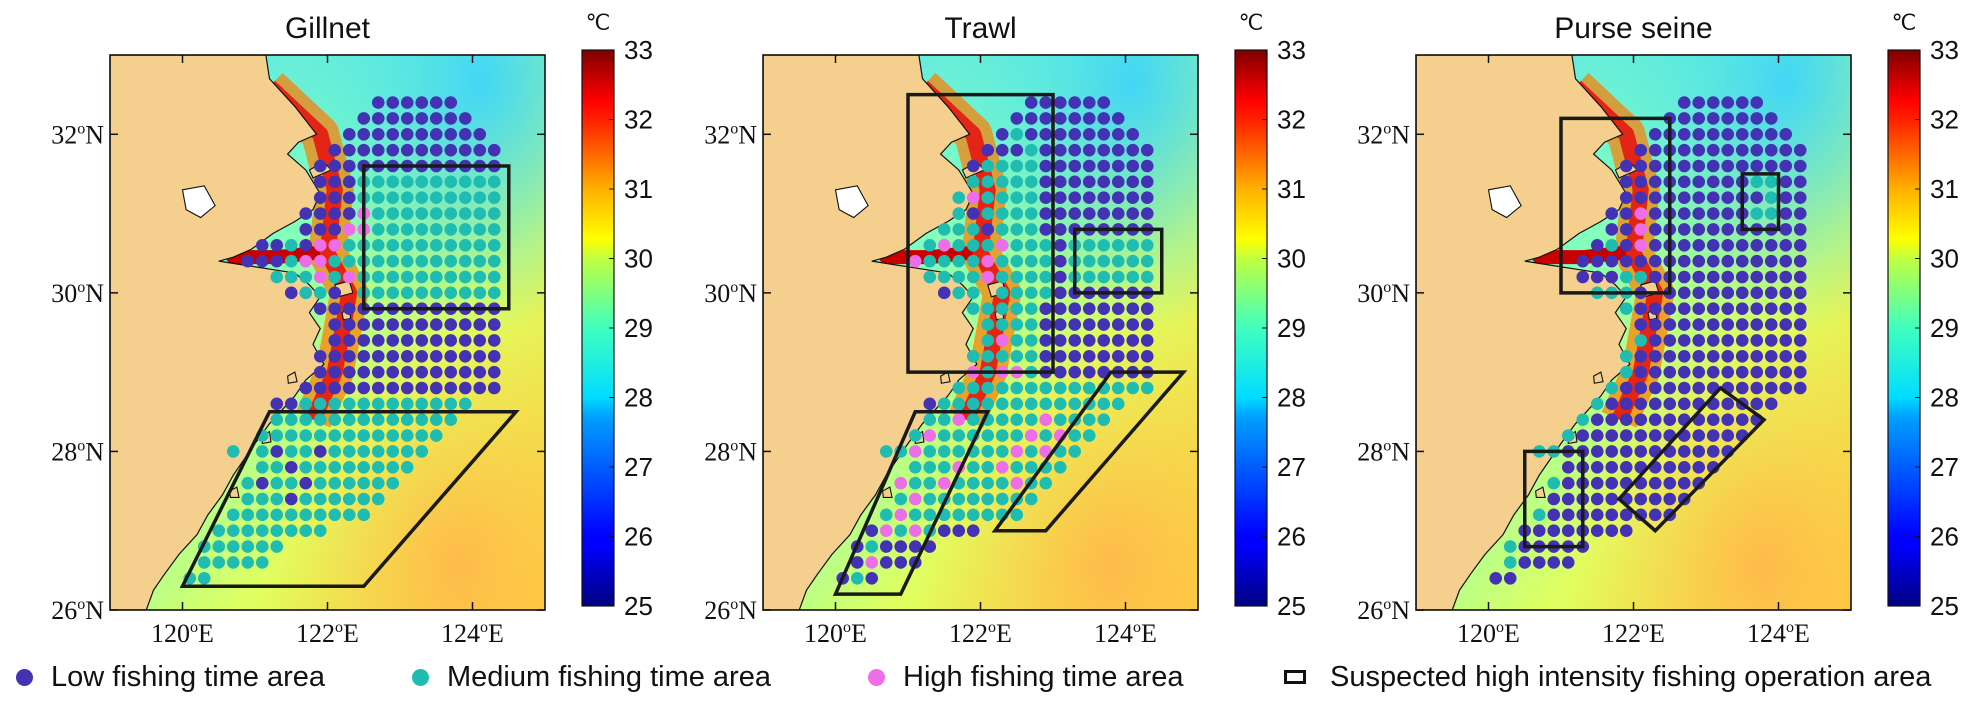 This screenshot has width=1984, height=712. What do you see at coordinates (1149, 633) in the screenshot?
I see `lon-suffix: E` at bounding box center [1149, 633].